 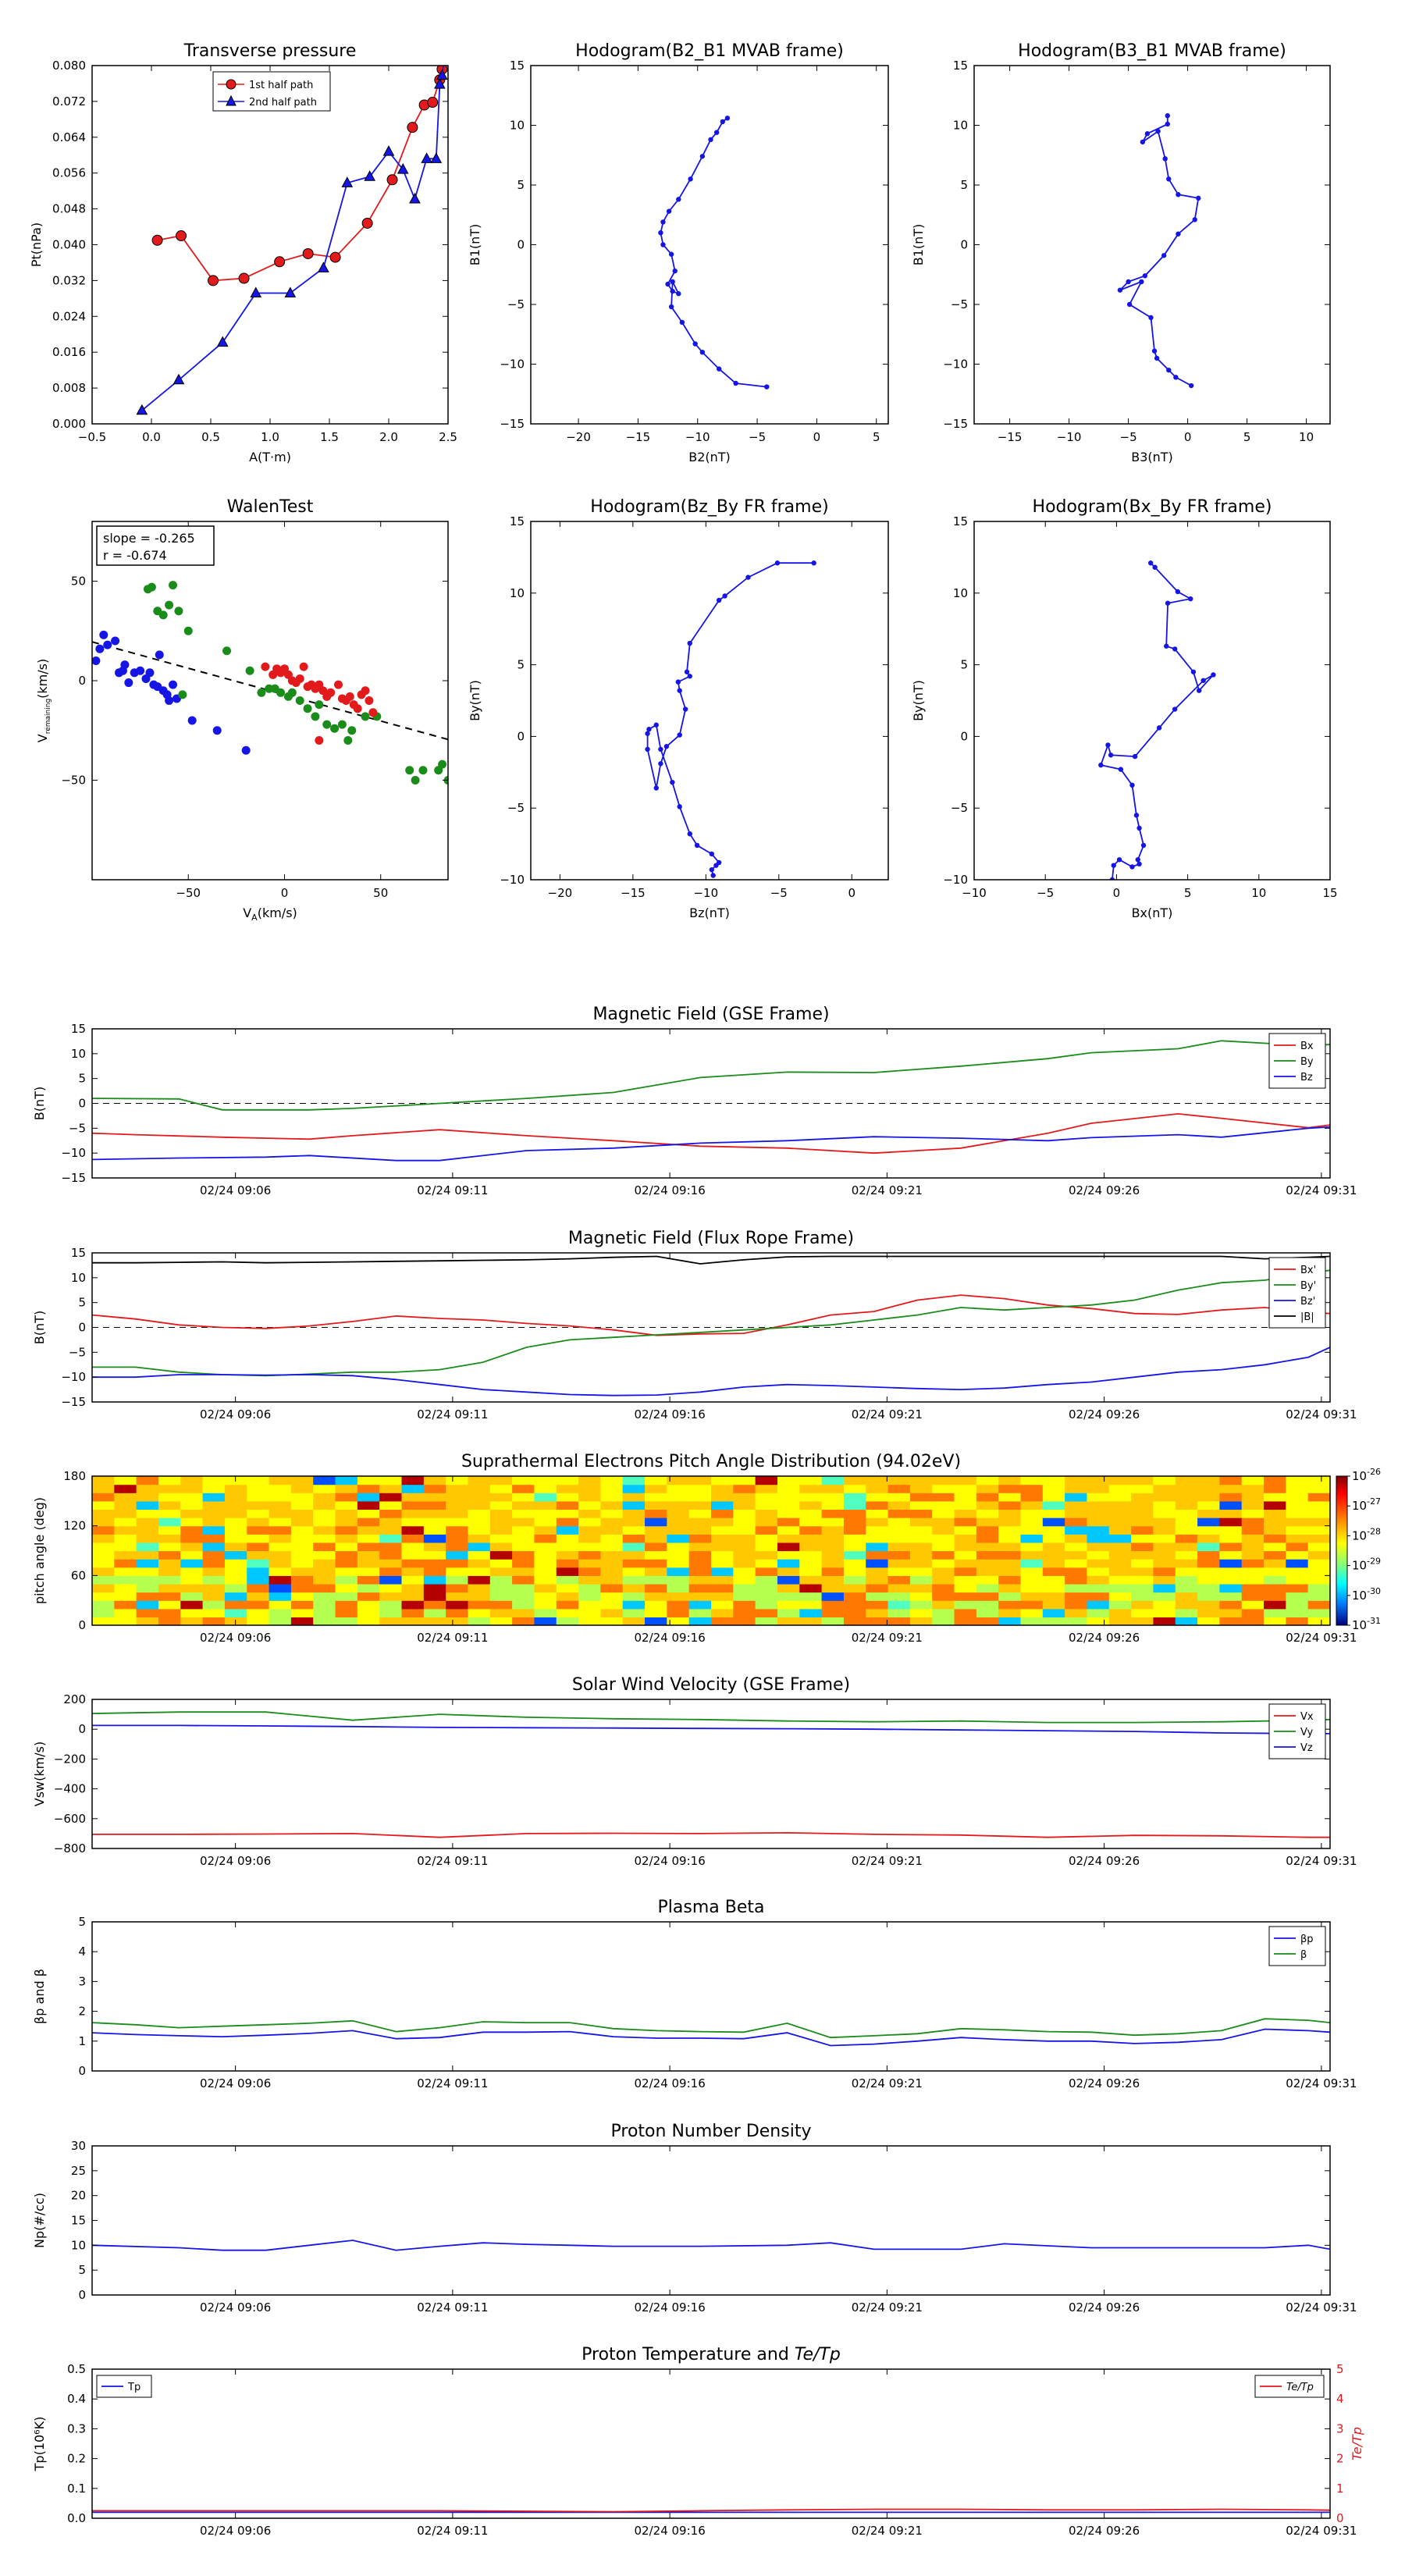 What do you see at coordinates (517, 66) in the screenshot?
I see `y-tick-label: 15` at bounding box center [517, 66].